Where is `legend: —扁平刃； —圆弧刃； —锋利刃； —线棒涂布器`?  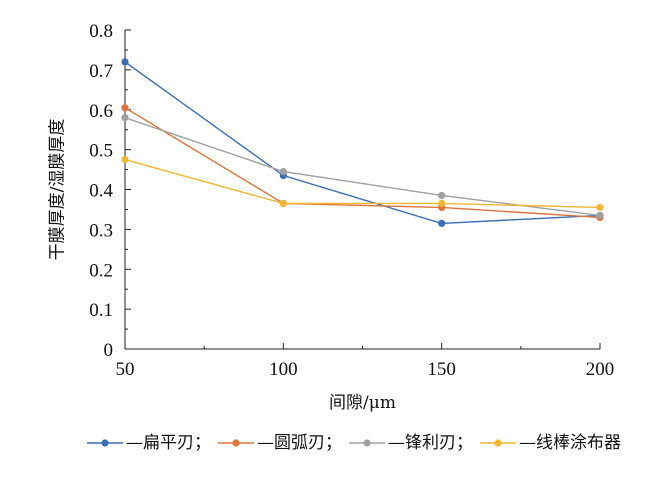
legend: —扁平刃； —圆弧刃； —锋利刃； —线棒涂布器 is located at coordinates (366, 443).